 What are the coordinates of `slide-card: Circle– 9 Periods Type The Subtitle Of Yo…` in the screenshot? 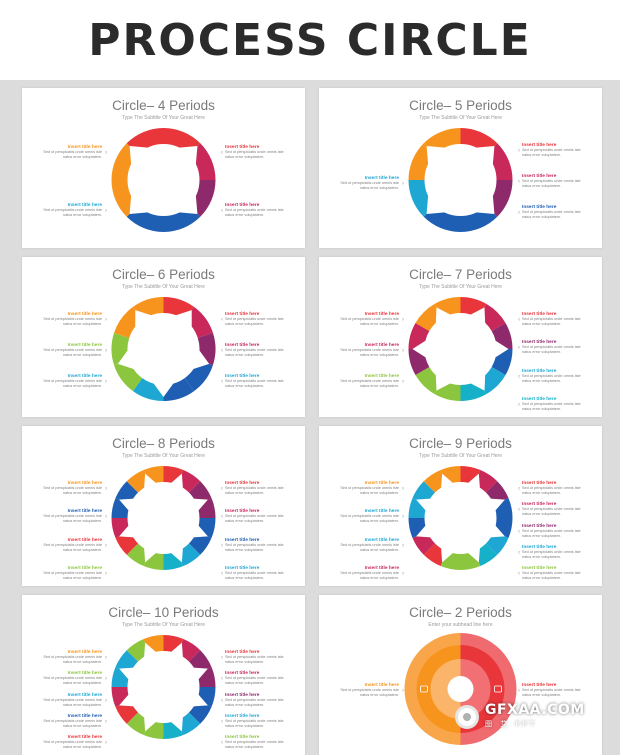 It's located at (460, 506).